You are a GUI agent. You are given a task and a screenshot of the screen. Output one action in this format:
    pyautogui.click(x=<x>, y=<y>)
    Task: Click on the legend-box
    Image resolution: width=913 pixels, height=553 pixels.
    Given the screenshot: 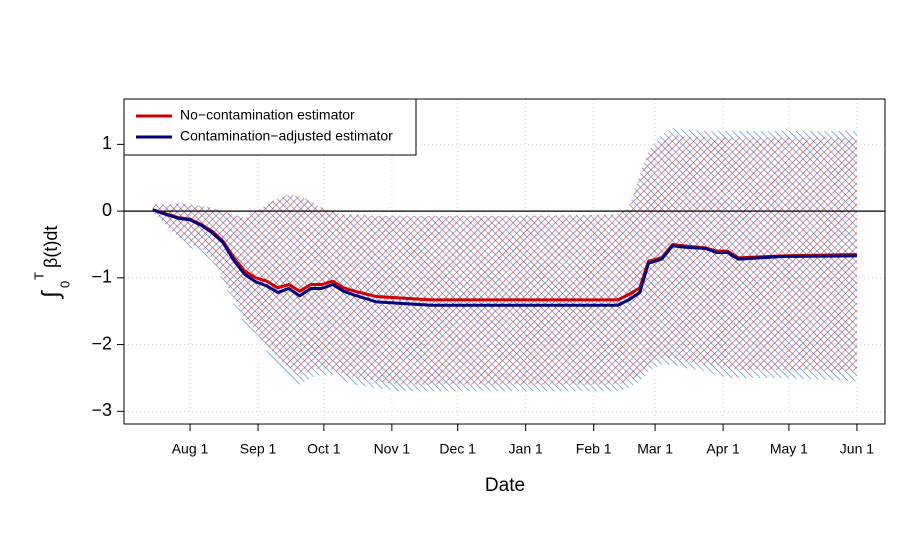 What is the action you would take?
    pyautogui.click(x=270, y=127)
    